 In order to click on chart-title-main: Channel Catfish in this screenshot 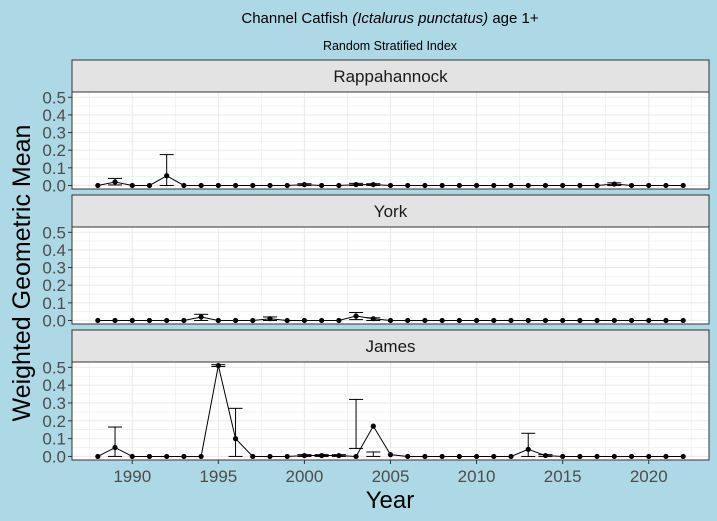, I will do `click(296, 18)`.